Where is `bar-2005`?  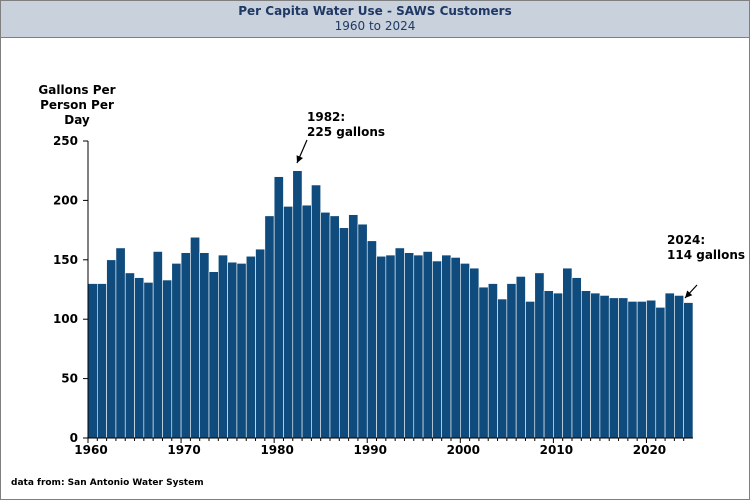
bar-2005 is located at coordinates (511, 361).